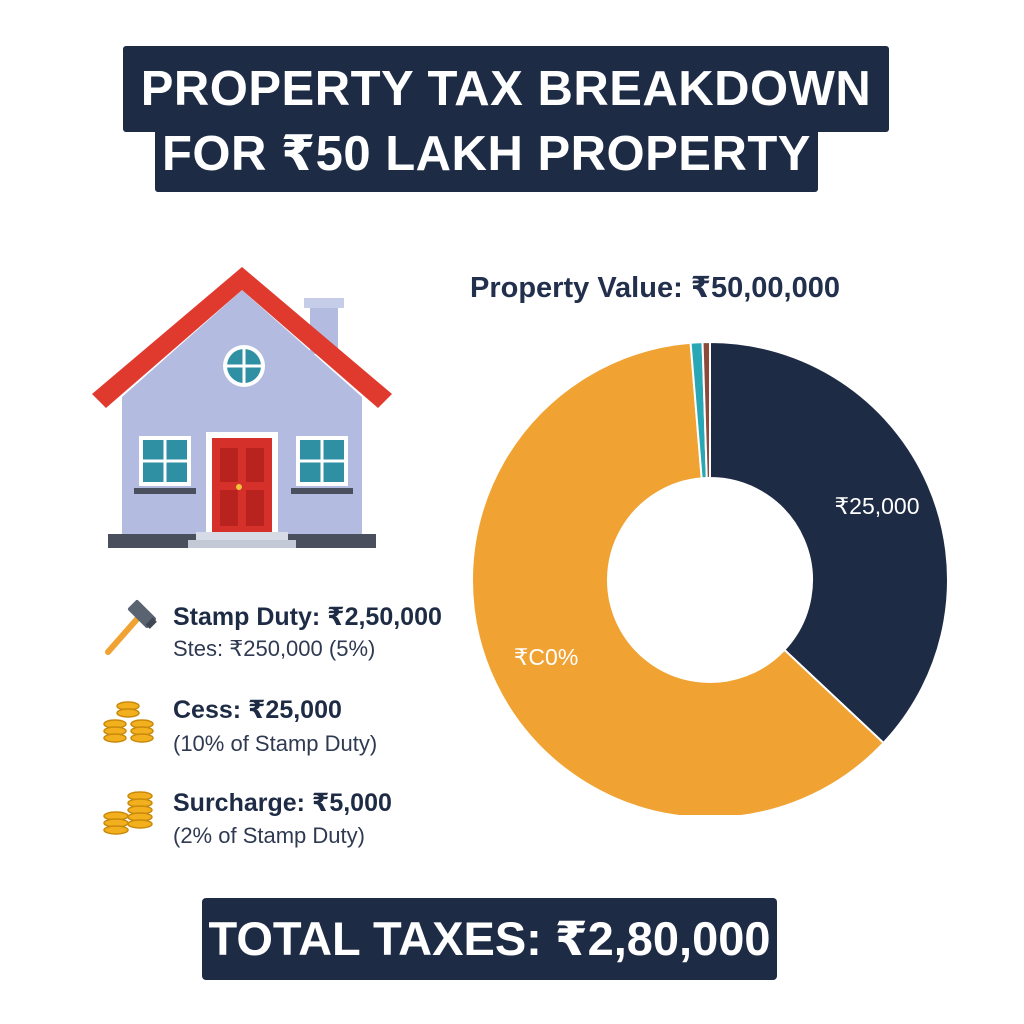  What do you see at coordinates (877, 506) in the screenshot?
I see `donut-slice-label-0: ₹25,000` at bounding box center [877, 506].